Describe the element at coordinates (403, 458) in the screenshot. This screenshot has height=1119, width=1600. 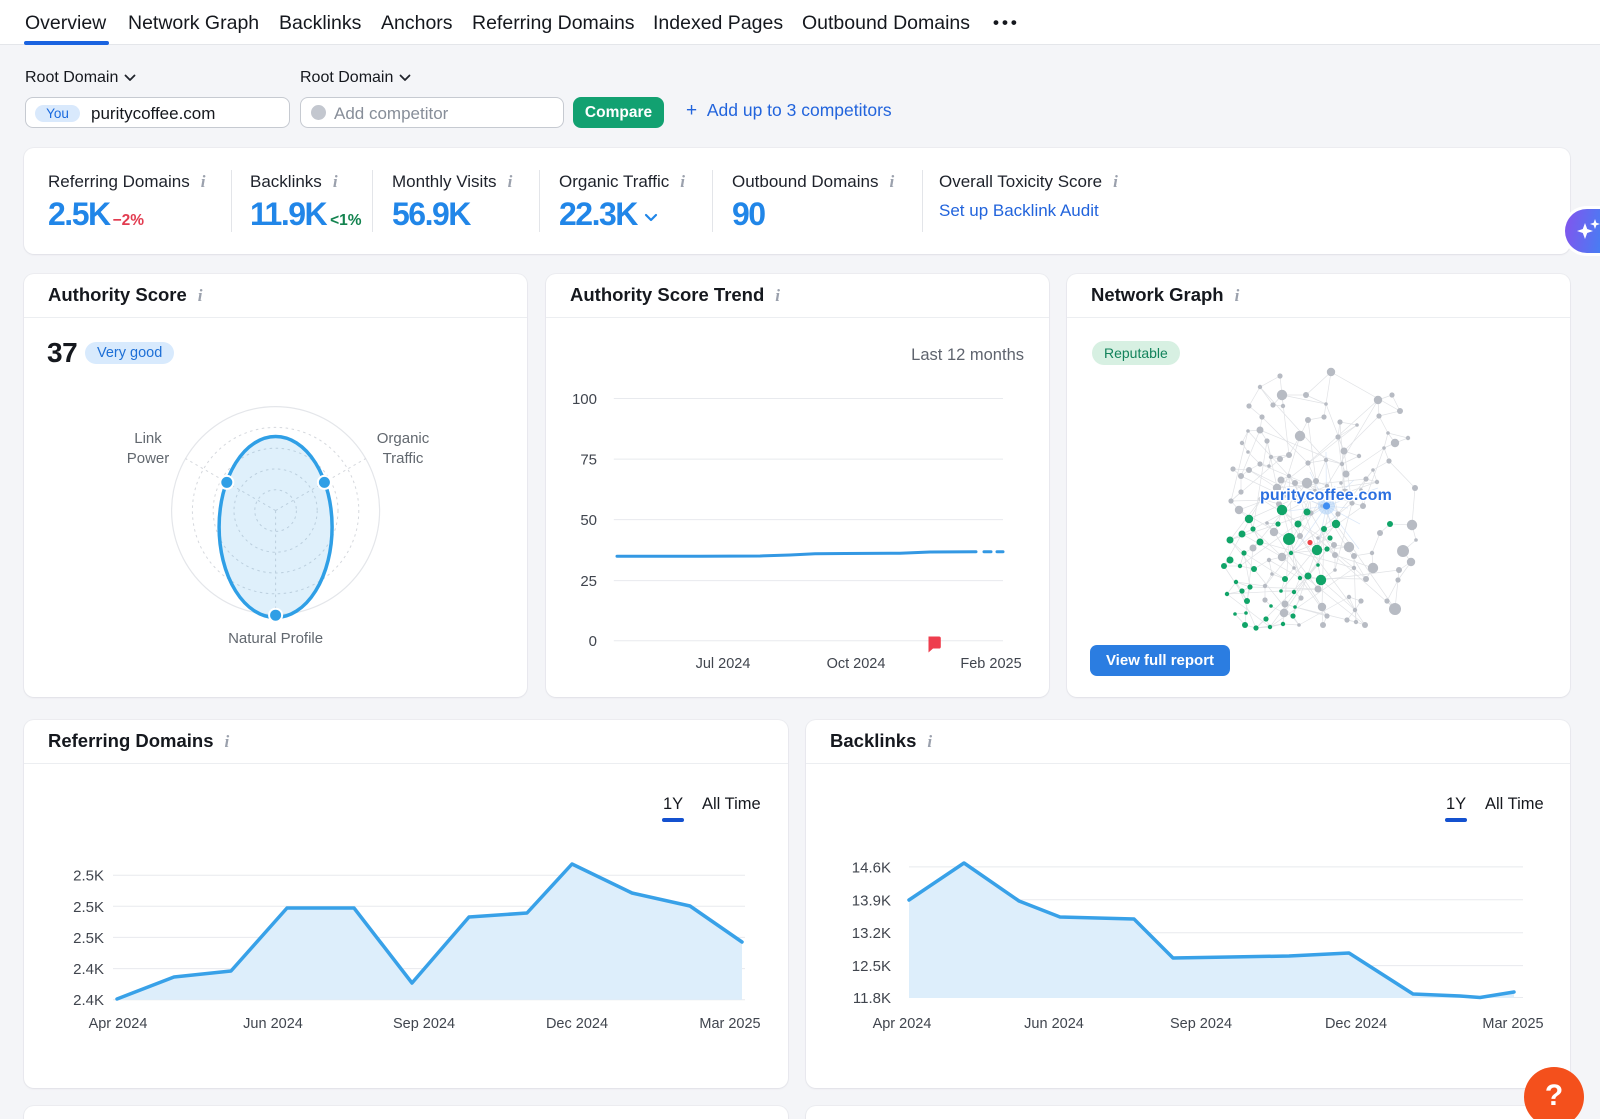
I see `svg-text: Traffic` at that location.